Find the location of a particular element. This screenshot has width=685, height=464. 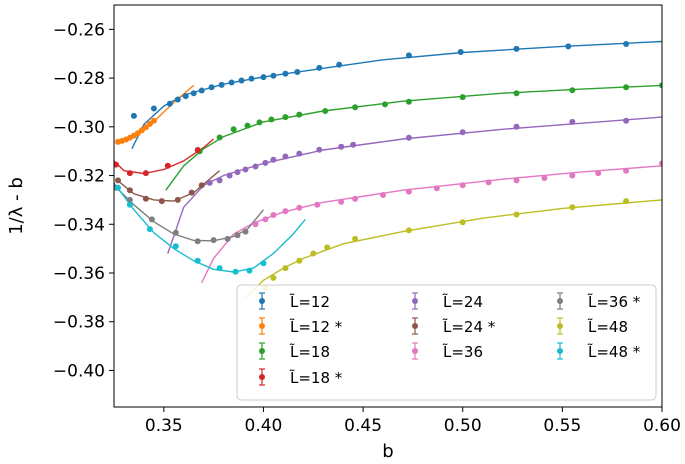

x-axis: 0.35 0.40 0.45 0.50 0.55 0.60 is located at coordinates (413, 421).